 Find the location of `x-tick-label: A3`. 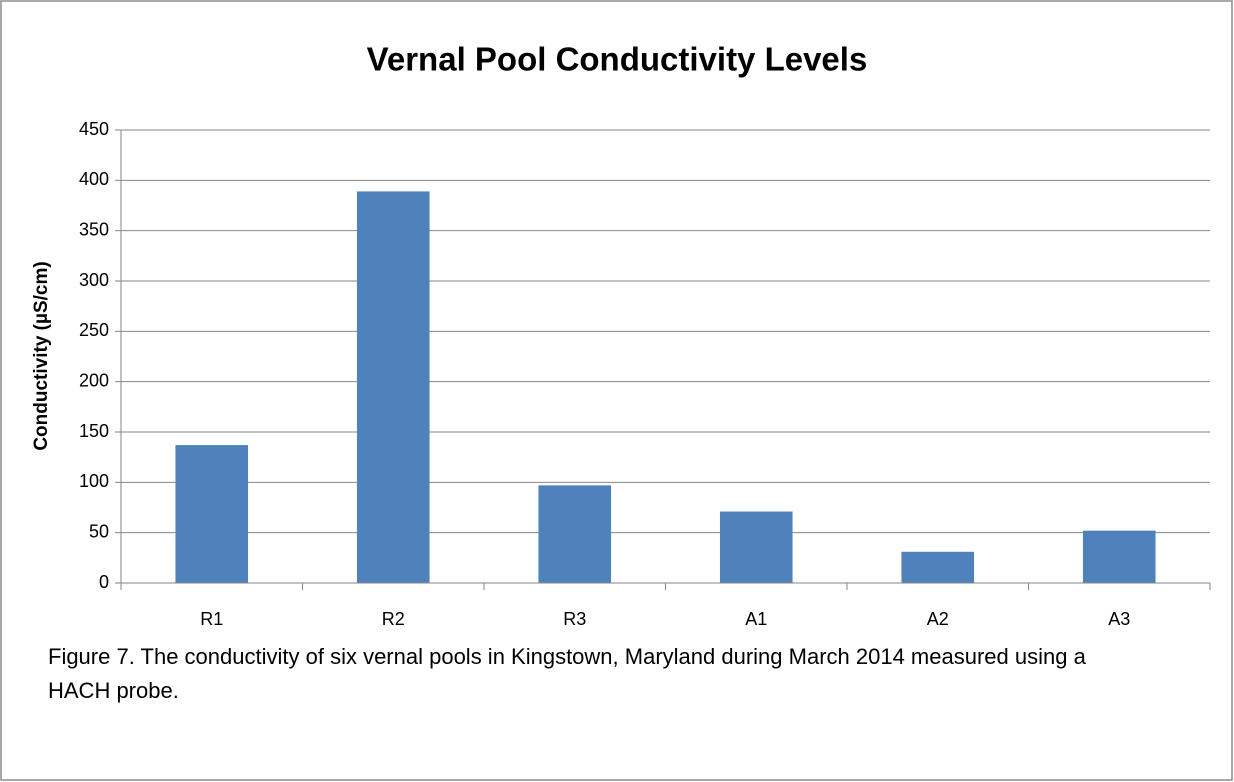

x-tick-label: A3 is located at coordinates (1119, 619).